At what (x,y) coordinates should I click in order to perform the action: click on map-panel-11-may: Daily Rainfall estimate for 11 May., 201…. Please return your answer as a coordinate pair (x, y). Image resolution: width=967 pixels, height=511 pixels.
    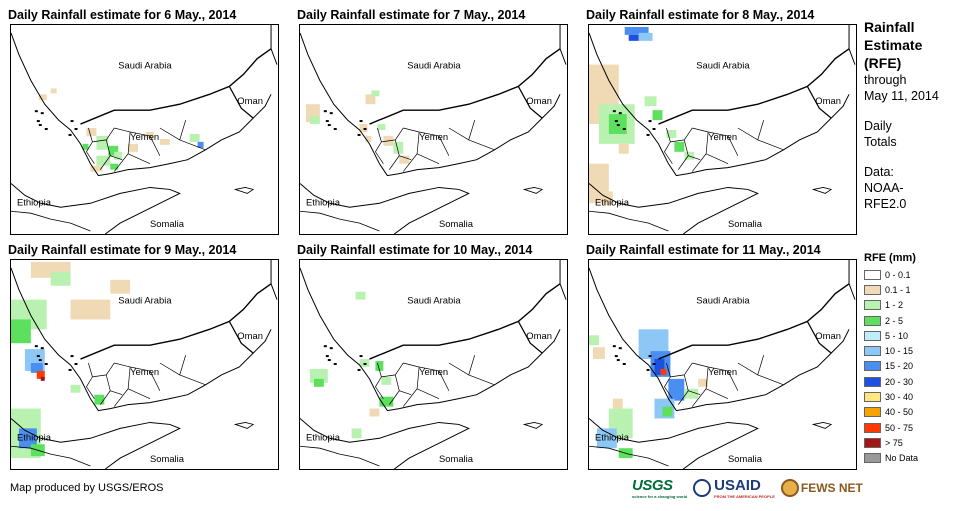
    Looking at the image, I should click on (723, 357).